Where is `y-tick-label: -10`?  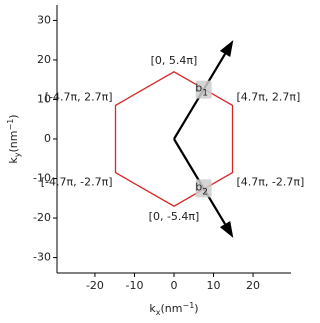 y-tick-label: -10 is located at coordinates (42, 178).